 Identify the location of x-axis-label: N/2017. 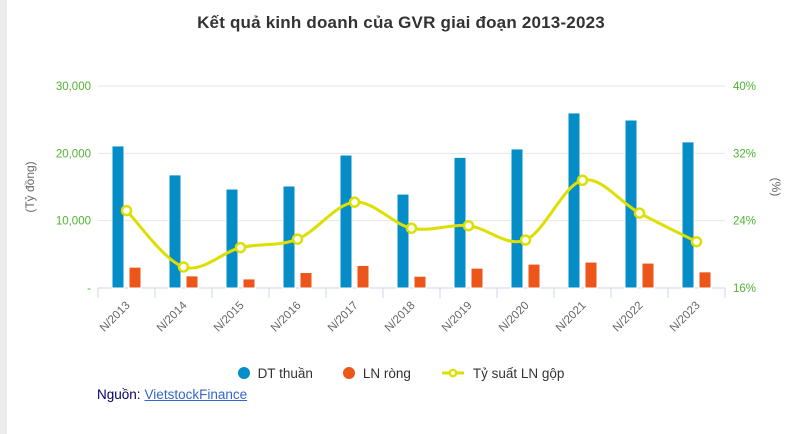
(343, 317).